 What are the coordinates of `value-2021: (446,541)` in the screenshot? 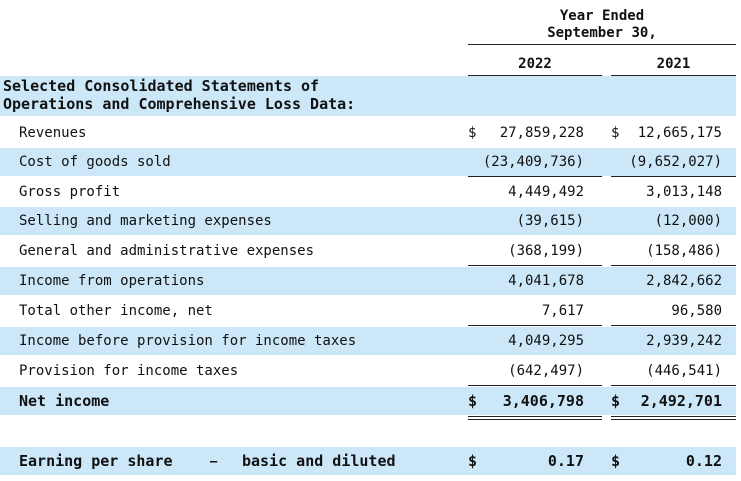 It's located at (684, 371).